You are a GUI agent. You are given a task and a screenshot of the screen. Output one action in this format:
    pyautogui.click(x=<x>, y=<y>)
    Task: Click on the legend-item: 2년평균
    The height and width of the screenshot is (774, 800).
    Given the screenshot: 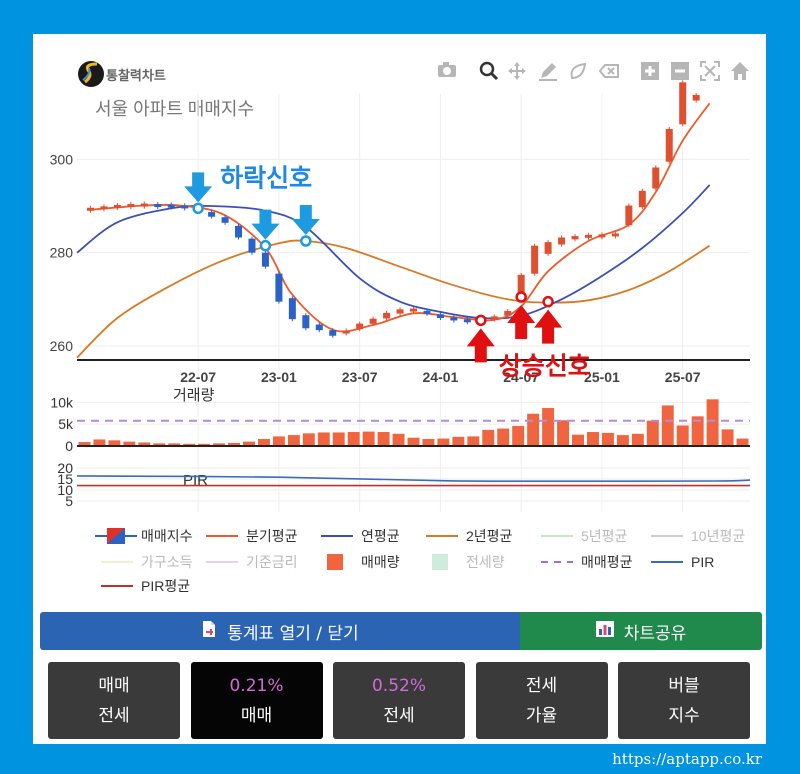 What is the action you would take?
    pyautogui.click(x=469, y=536)
    